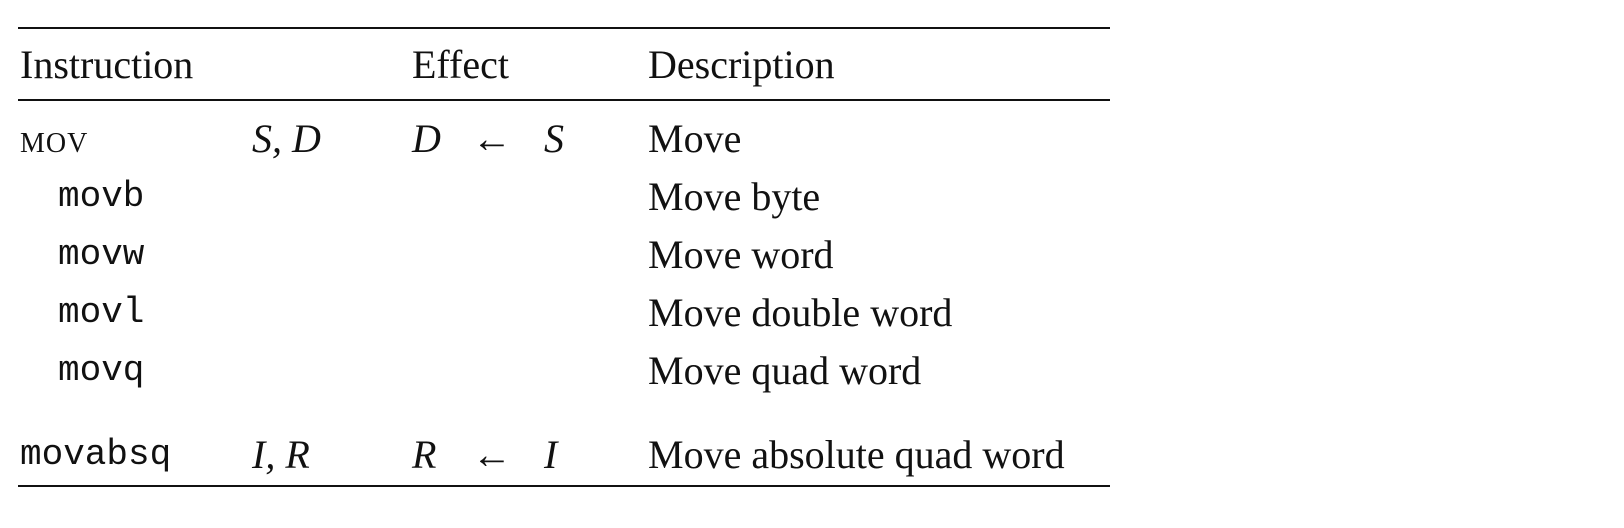 The width and height of the screenshot is (1624, 528). I want to click on effect-arrow-movabsq: ←, so click(492, 454).